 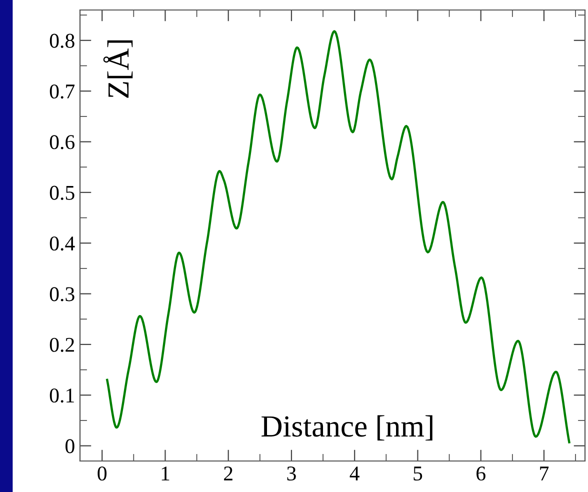 I want to click on y-tick-label: 0.4, so click(x=62, y=243).